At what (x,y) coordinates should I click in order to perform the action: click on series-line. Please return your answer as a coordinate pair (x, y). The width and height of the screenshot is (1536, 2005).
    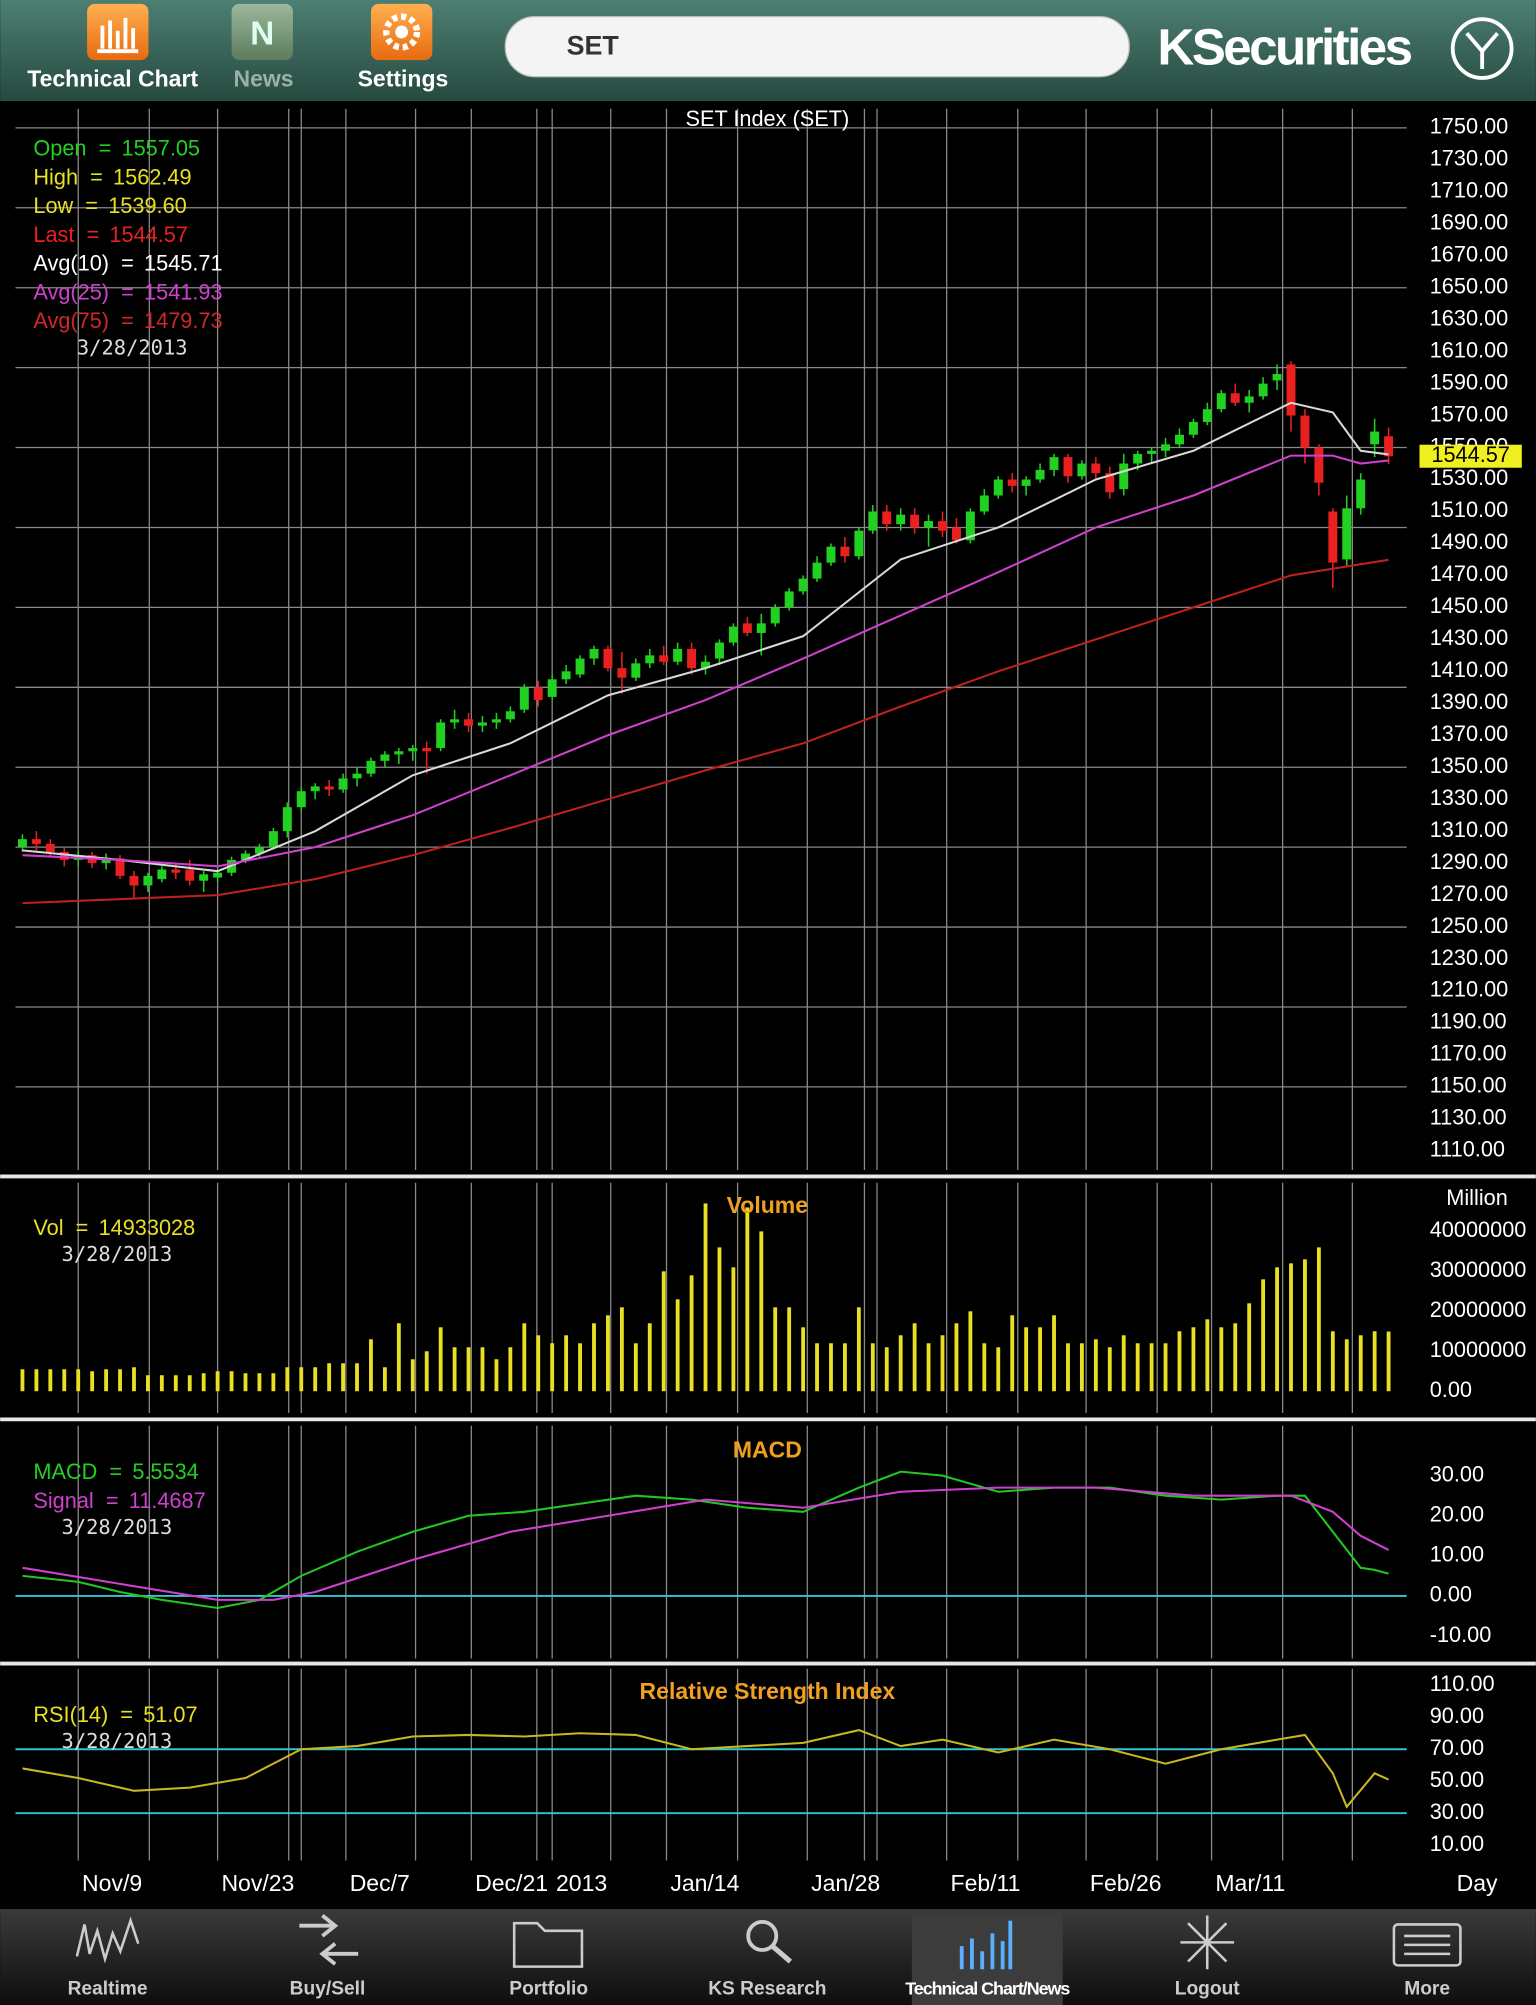
    Looking at the image, I should click on (705, 1769).